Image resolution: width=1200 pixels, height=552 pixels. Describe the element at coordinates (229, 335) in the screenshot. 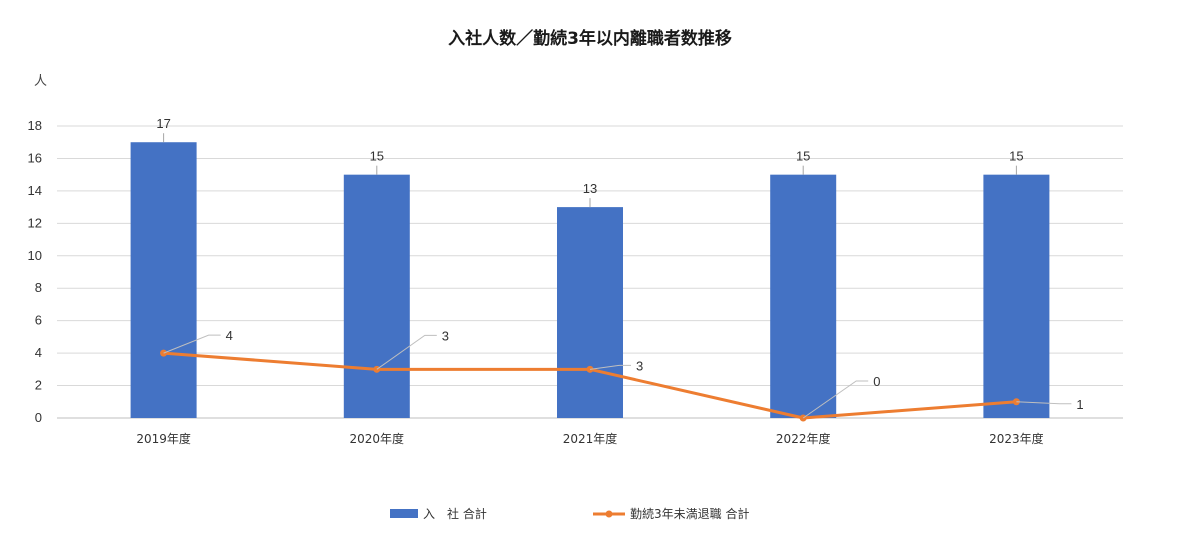

I see `line-data-label: 4` at that location.